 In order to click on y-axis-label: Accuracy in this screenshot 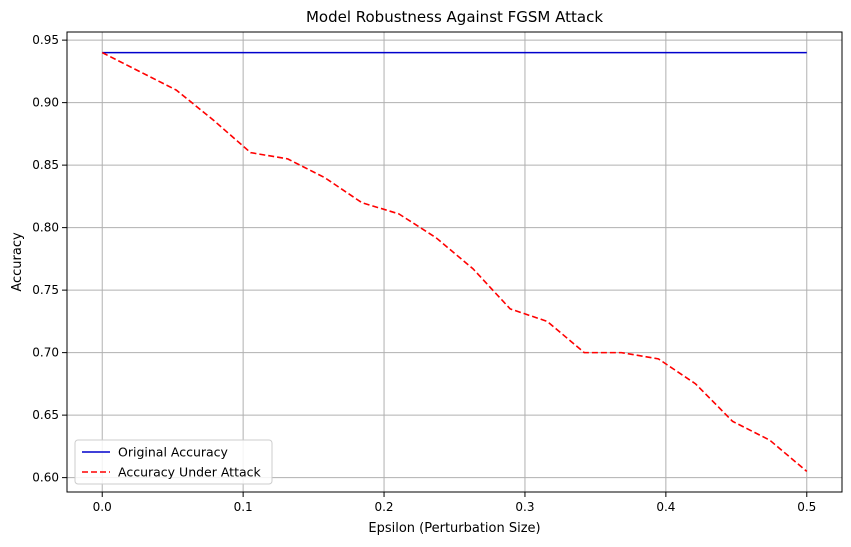, I will do `click(17, 262)`.